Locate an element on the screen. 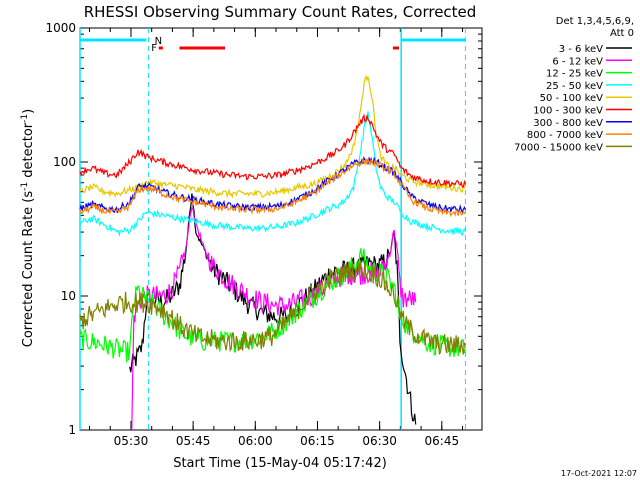  flag-F: F is located at coordinates (154, 48).